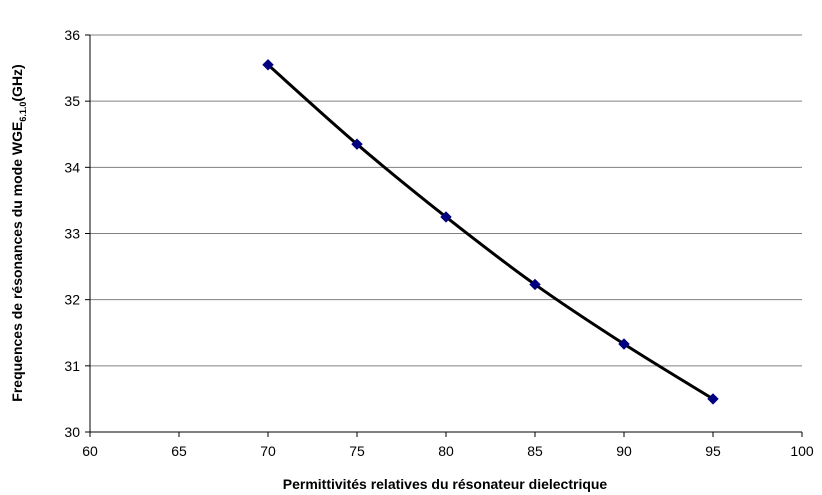  Describe the element at coordinates (72, 234) in the screenshot. I see `y-tick-label: 33` at that location.